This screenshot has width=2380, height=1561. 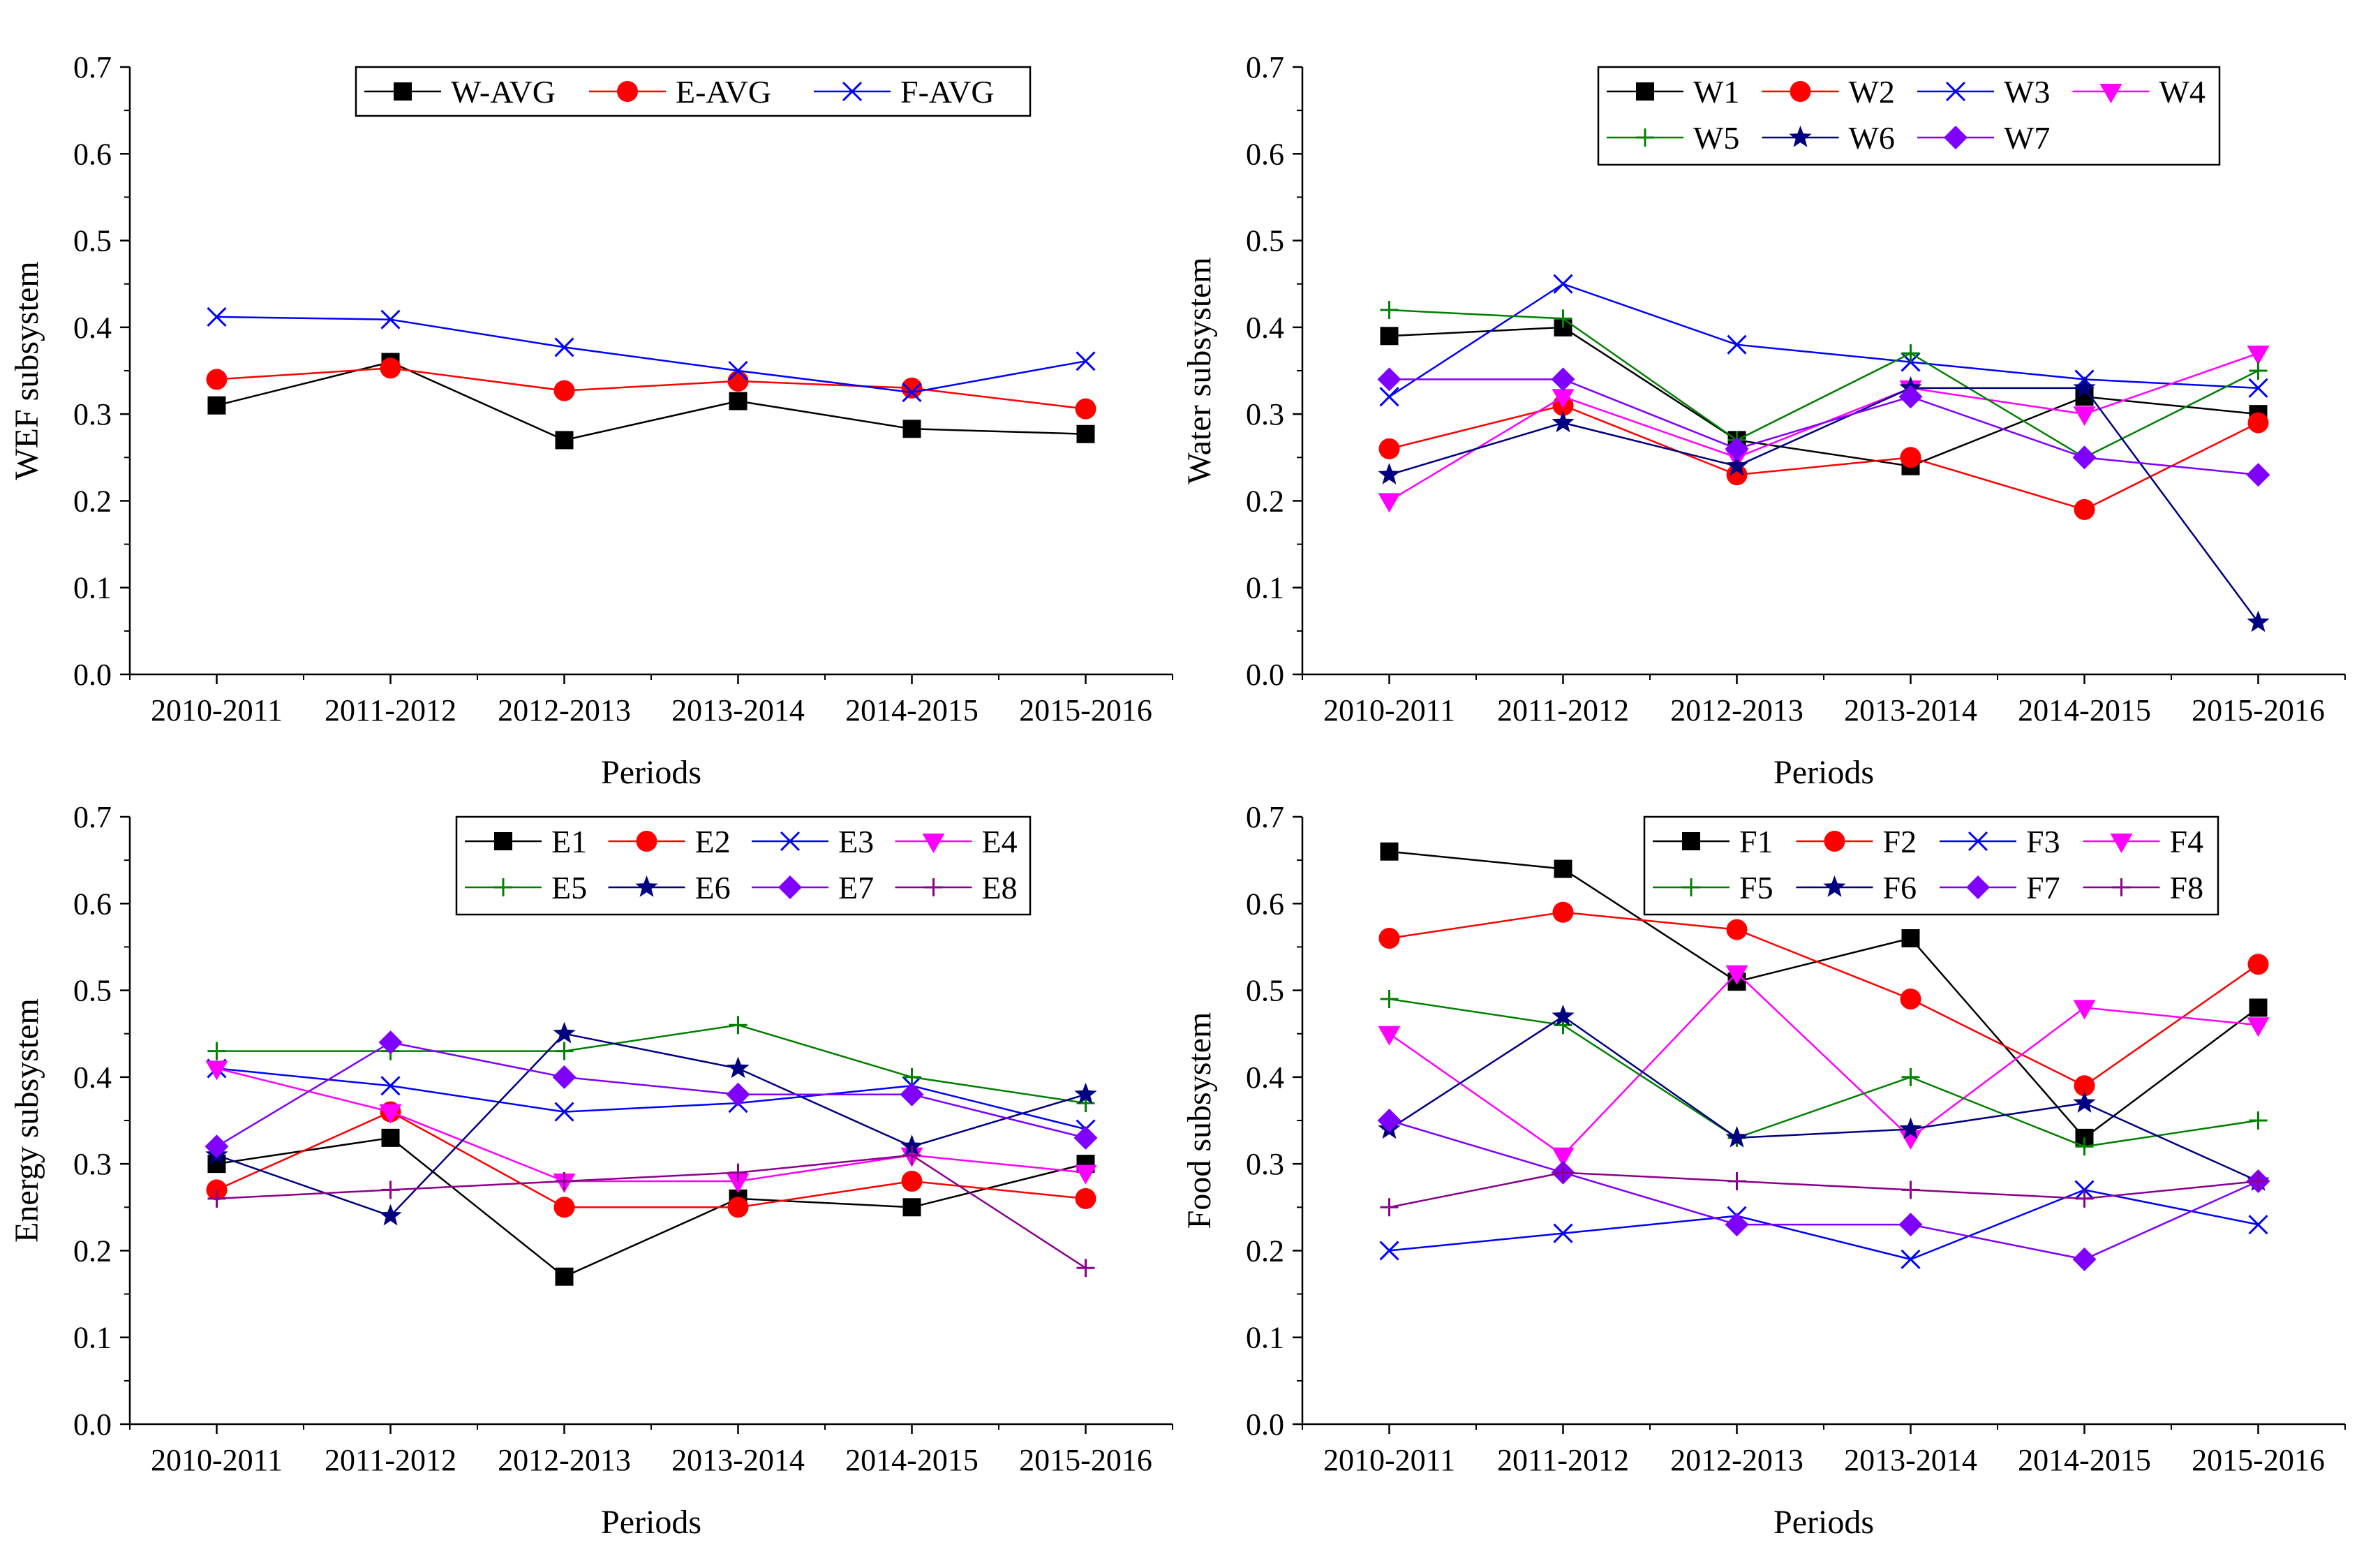 What do you see at coordinates (652, 354) in the screenshot?
I see `series-F-AVG` at bounding box center [652, 354].